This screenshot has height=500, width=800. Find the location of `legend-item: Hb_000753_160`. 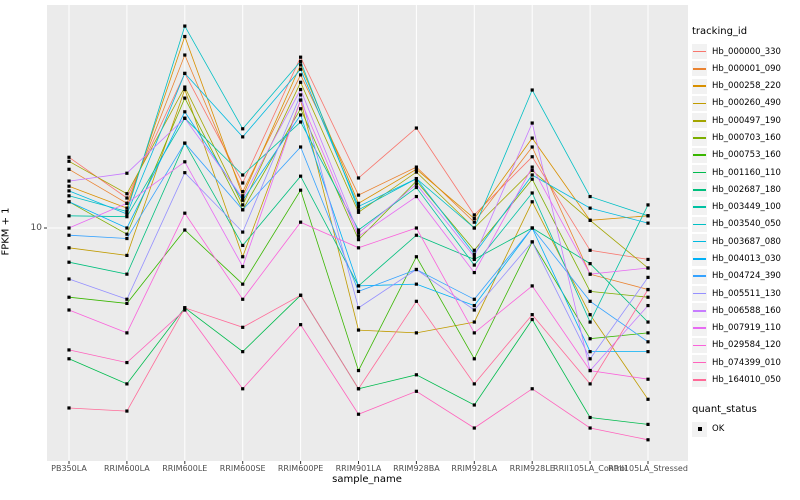

legend-item: Hb_000753_160 is located at coordinates (745, 155).